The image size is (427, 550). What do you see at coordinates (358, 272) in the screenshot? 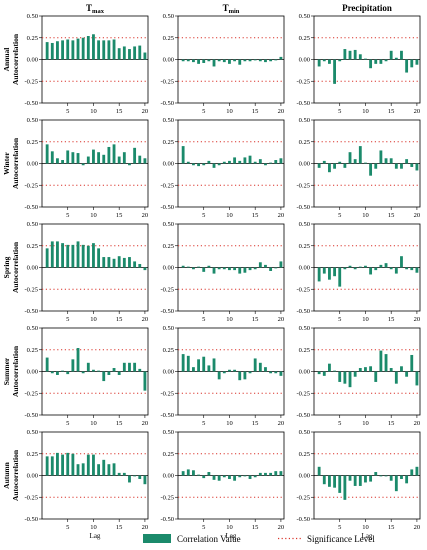
I see `panel-spring-prcp: 0.50 0.25 0.00 -0.25 -0.50 5 10 15 20` at bounding box center [358, 272].